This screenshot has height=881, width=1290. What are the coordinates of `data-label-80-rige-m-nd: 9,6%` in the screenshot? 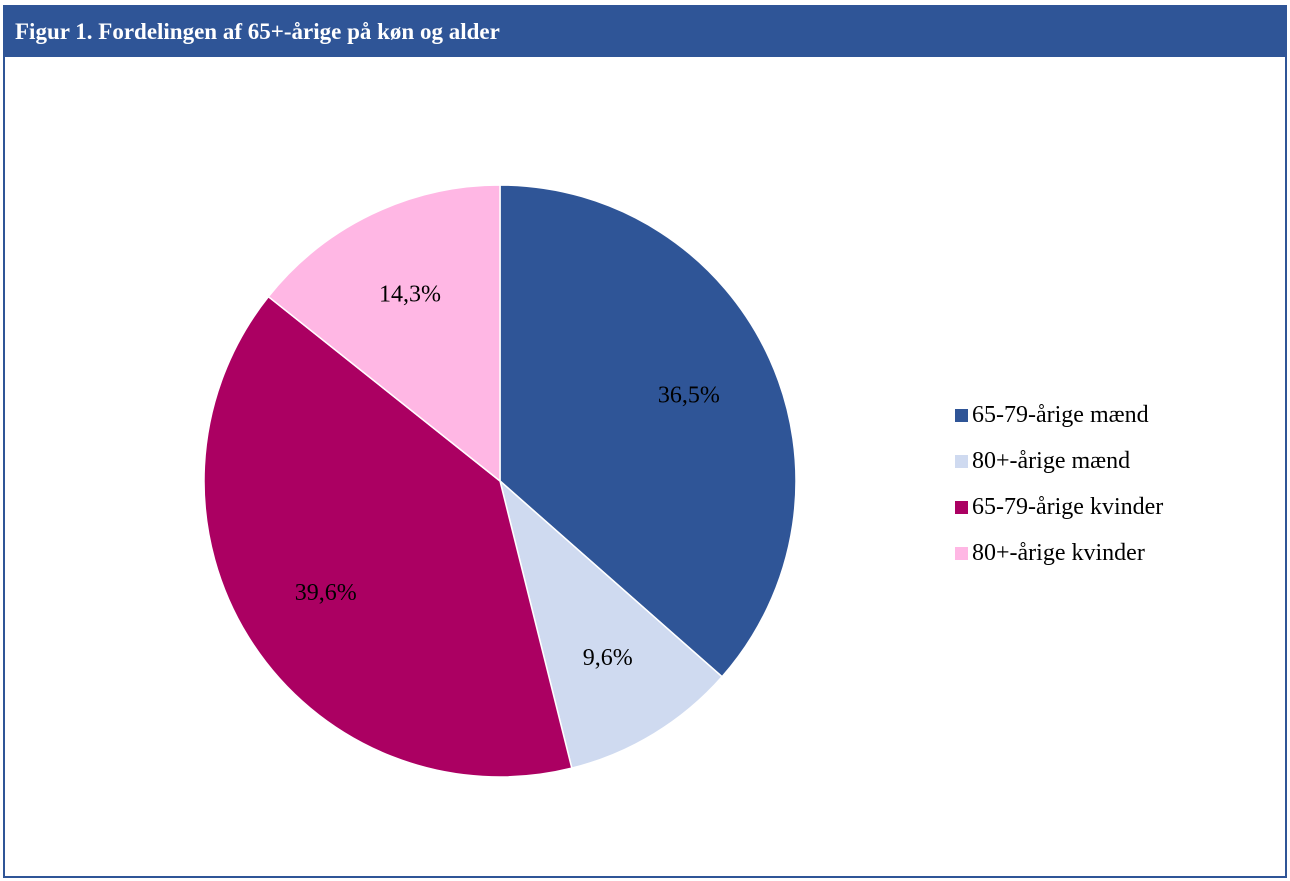 It's located at (608, 658).